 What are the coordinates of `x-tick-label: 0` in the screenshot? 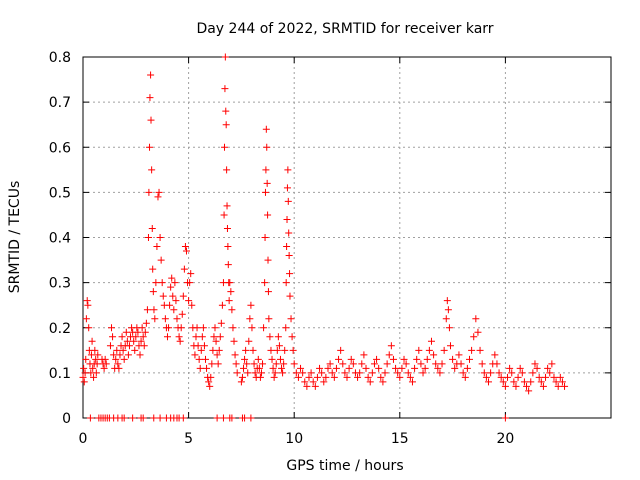 It's located at (83, 439).